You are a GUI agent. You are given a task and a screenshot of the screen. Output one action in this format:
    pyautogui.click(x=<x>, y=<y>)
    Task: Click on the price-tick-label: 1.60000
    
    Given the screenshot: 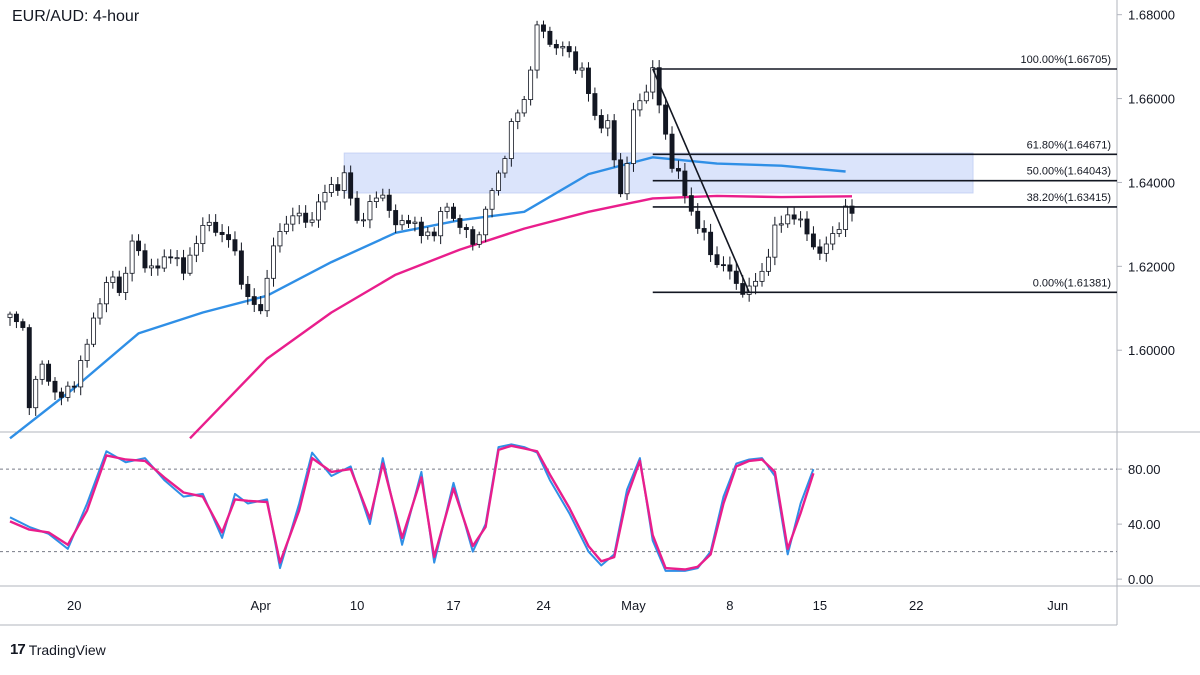 What is the action you would take?
    pyautogui.click(x=1151, y=350)
    